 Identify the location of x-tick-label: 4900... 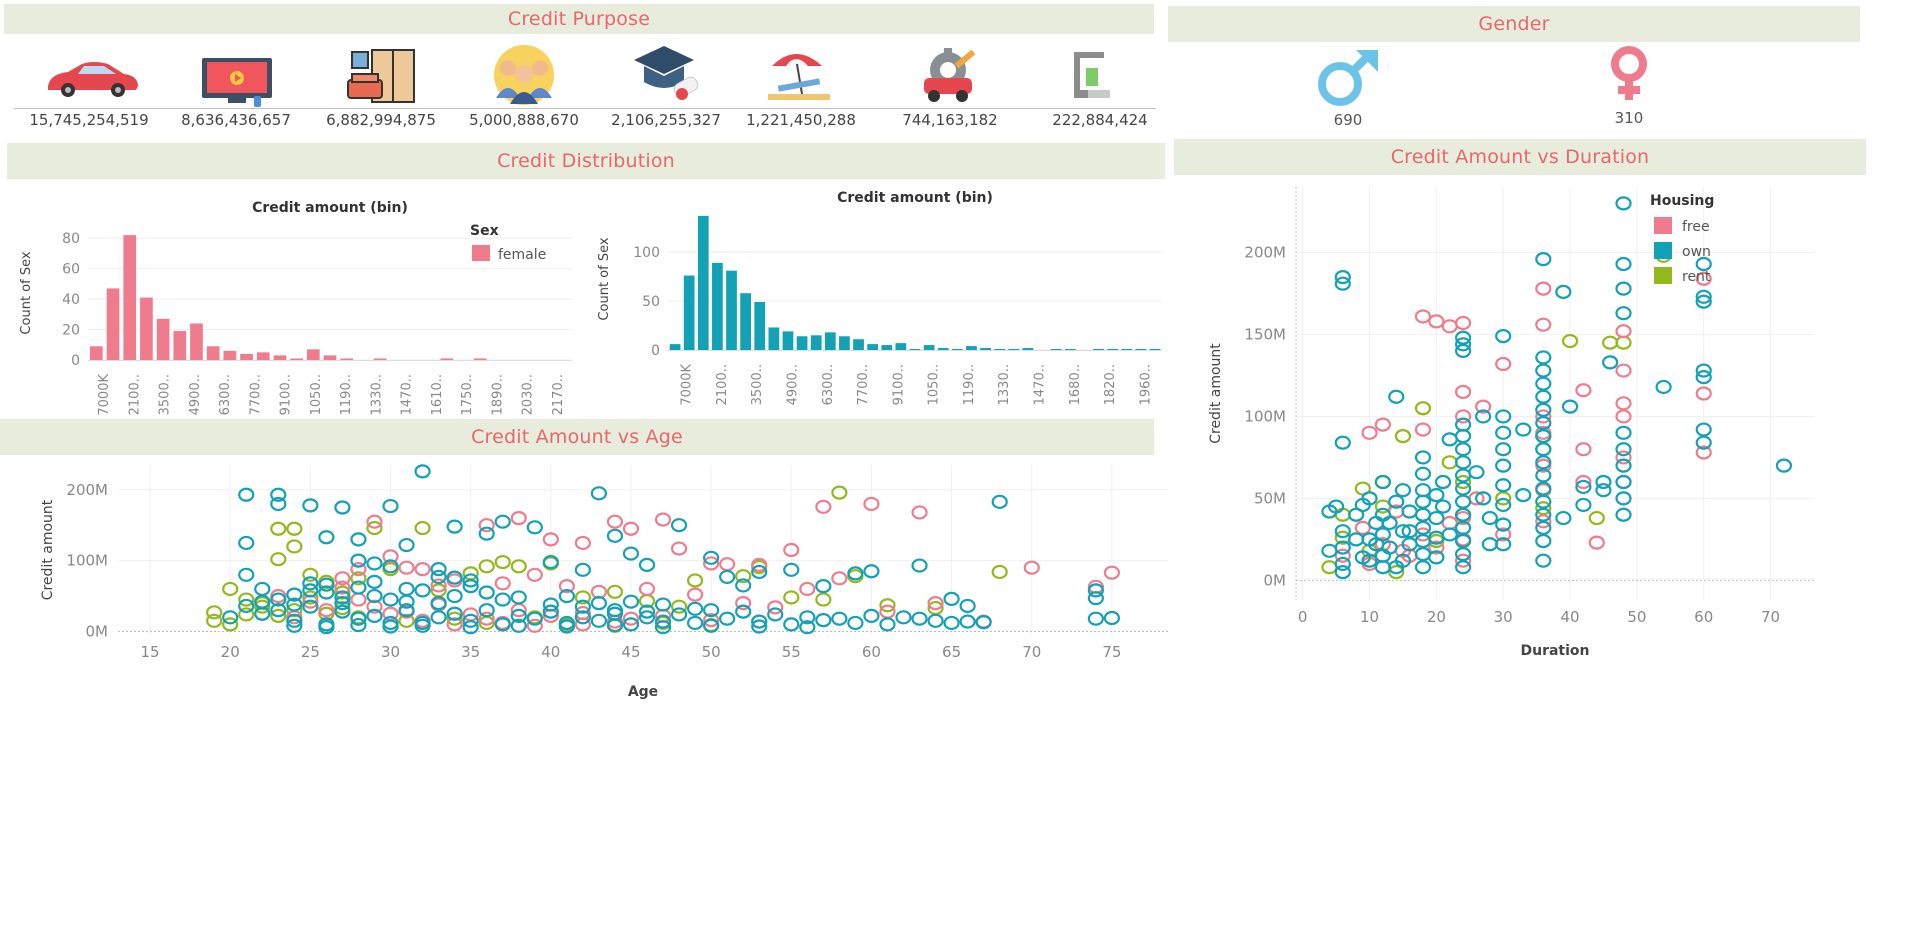
(195, 394).